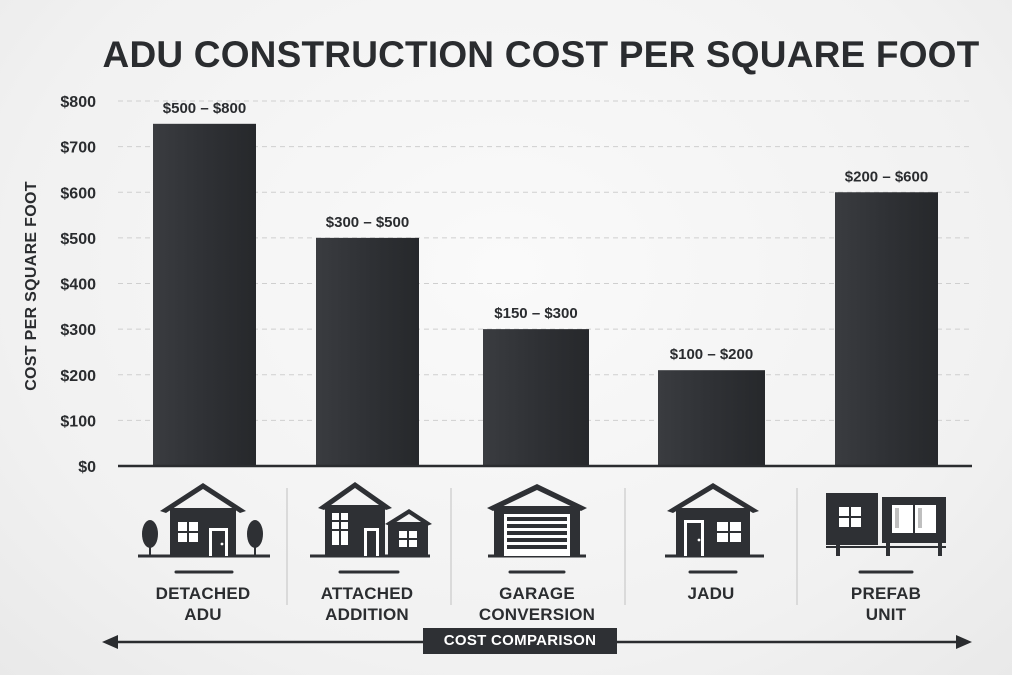  Describe the element at coordinates (78, 376) in the screenshot. I see `y-tick-label: $200` at that location.